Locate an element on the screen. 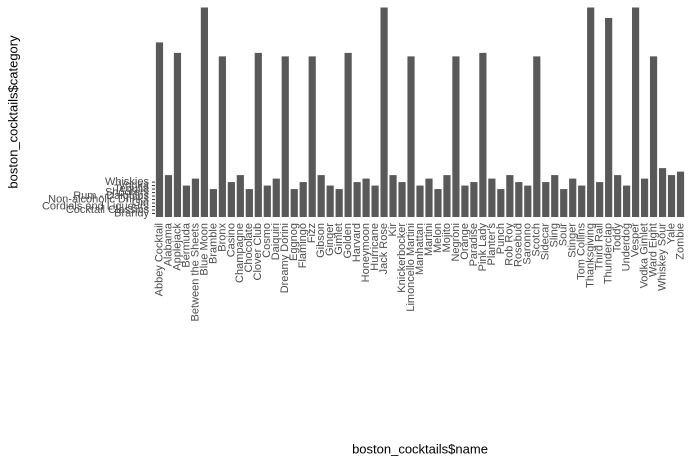 The width and height of the screenshot is (695, 463). x-tick-label: Bramble is located at coordinates (213, 243).